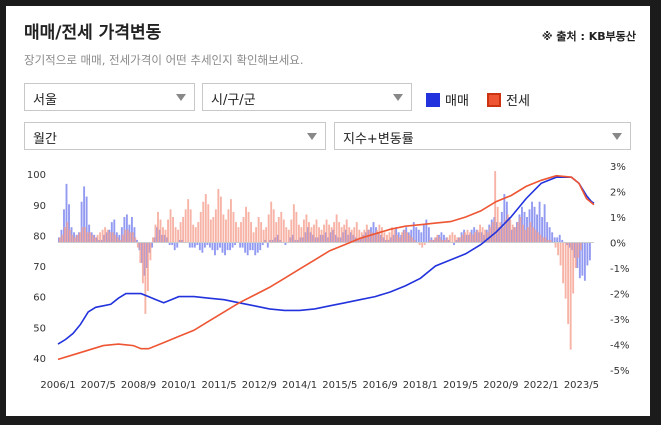  Describe the element at coordinates (259, 385) in the screenshot. I see `x-tick-label: 2012/9` at that location.